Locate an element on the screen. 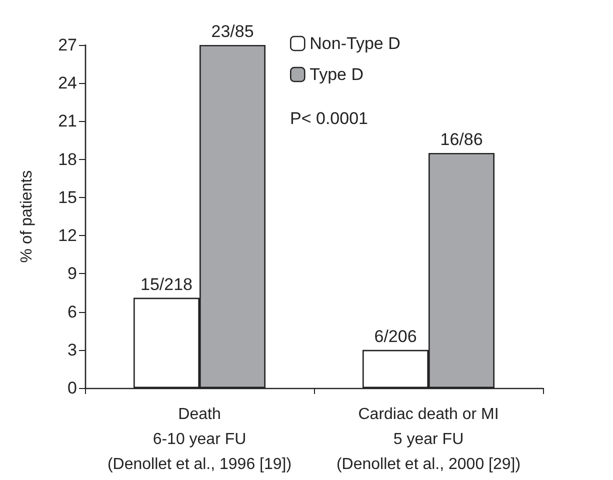 Image resolution: width=613 pixels, height=480 pixels. y-tick-label: 24 is located at coordinates (67, 83).